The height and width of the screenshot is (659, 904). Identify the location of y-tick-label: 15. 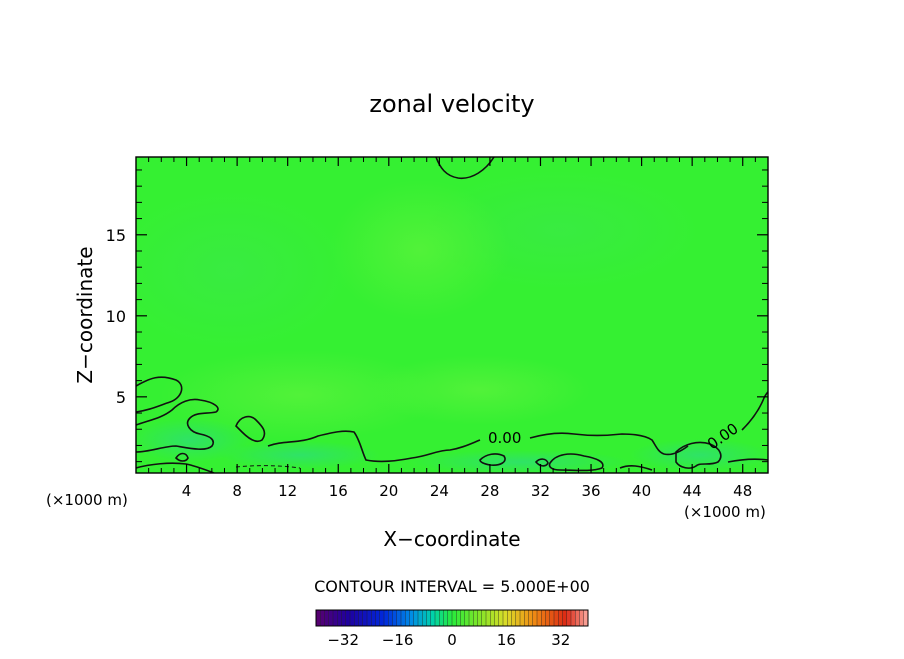
(116, 235).